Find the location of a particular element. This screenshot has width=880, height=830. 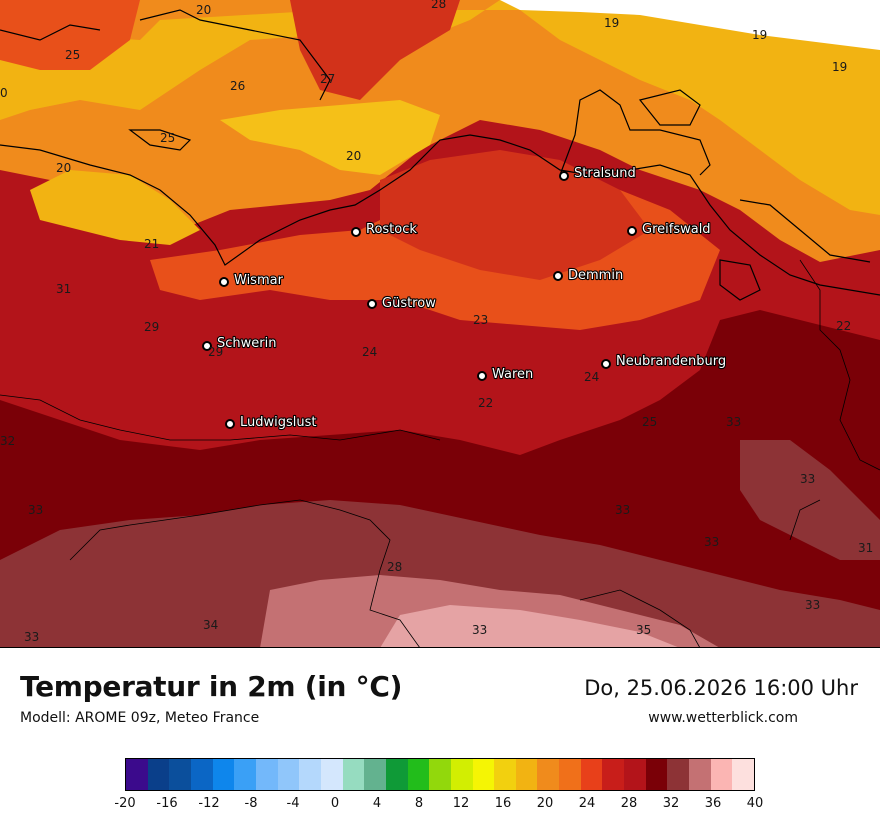

website-link: www.wetterblick.com is located at coordinates (723, 718).